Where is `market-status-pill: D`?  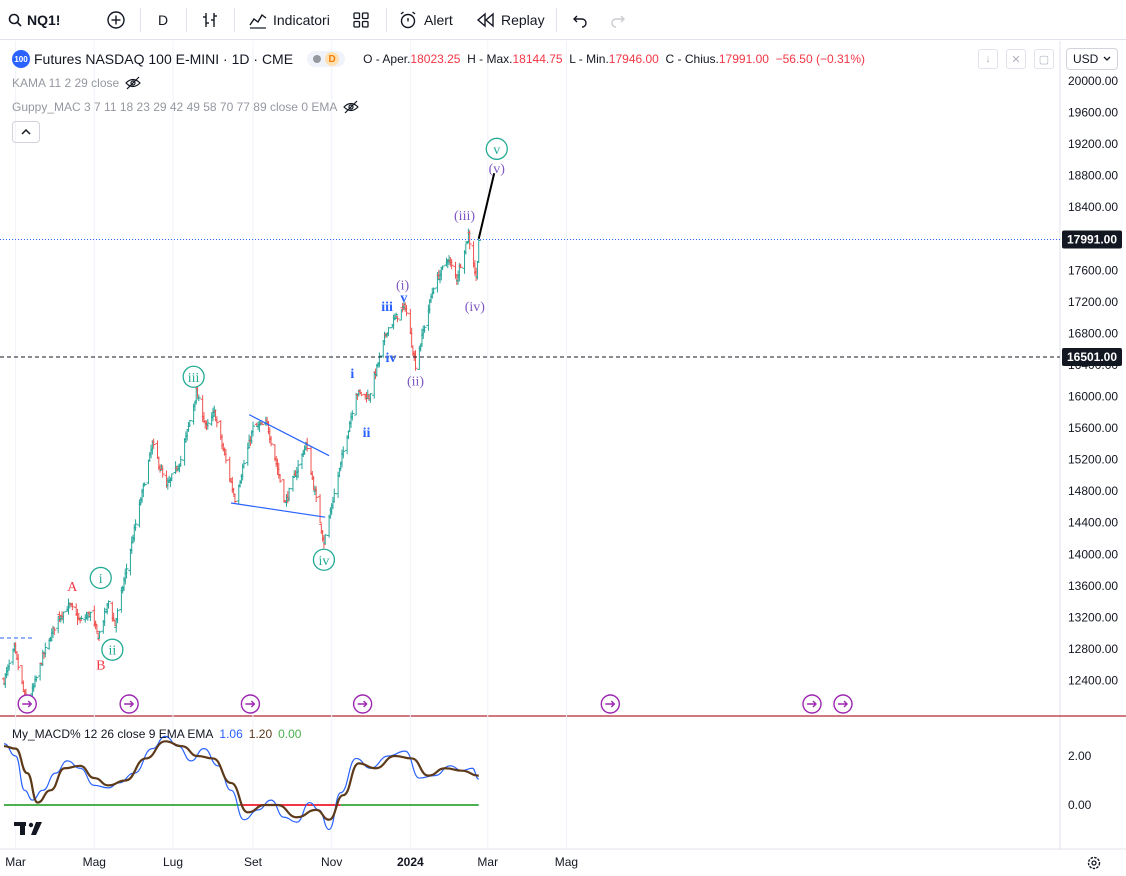 market-status-pill: D is located at coordinates (326, 59).